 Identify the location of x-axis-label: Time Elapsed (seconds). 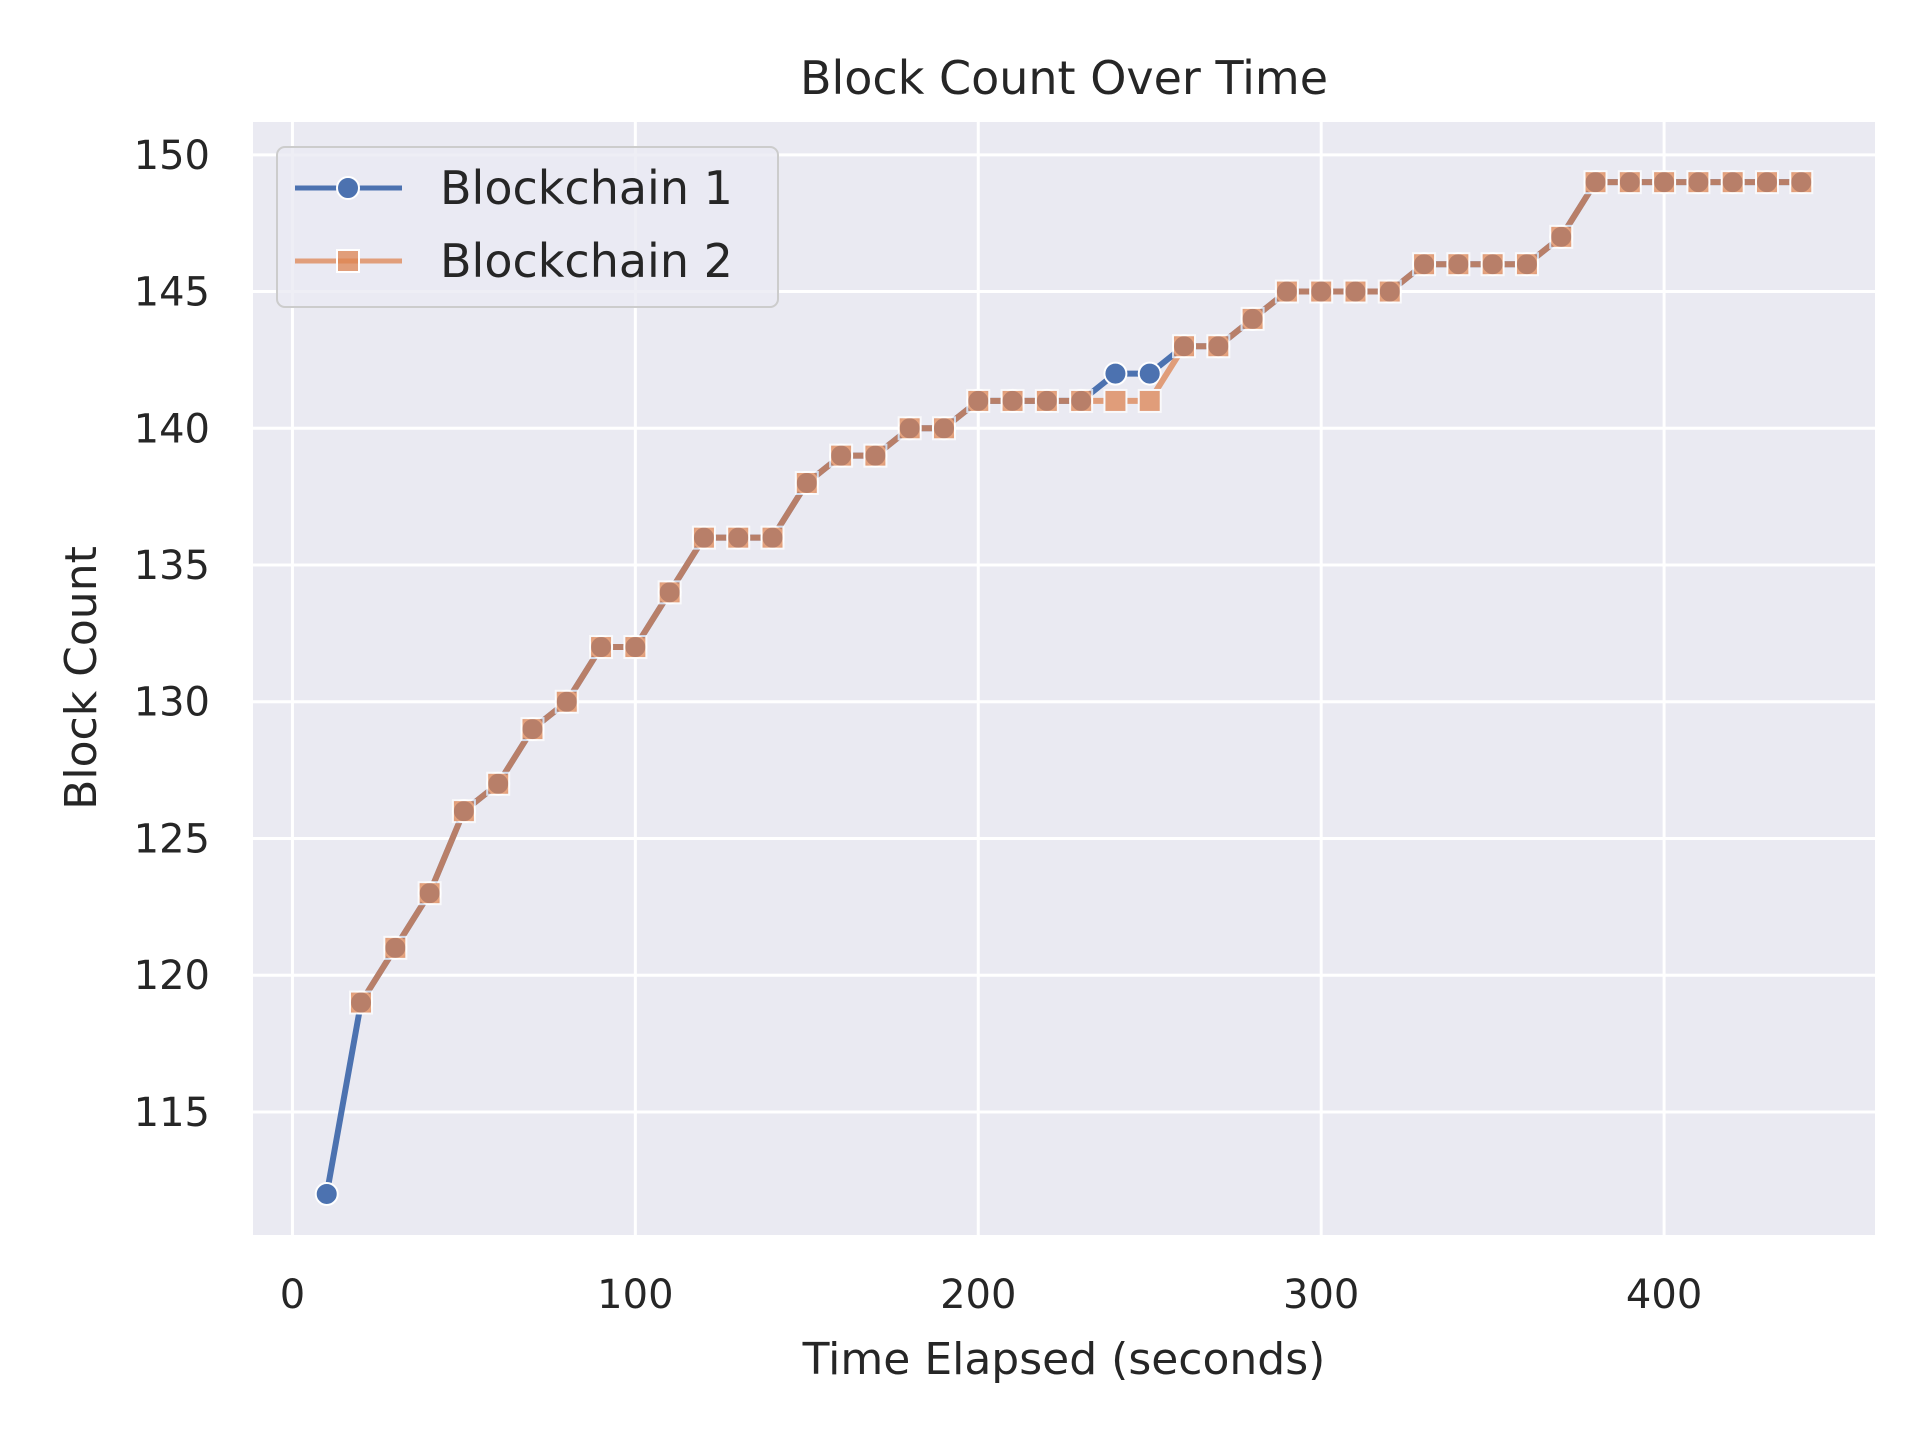
(1064, 1359).